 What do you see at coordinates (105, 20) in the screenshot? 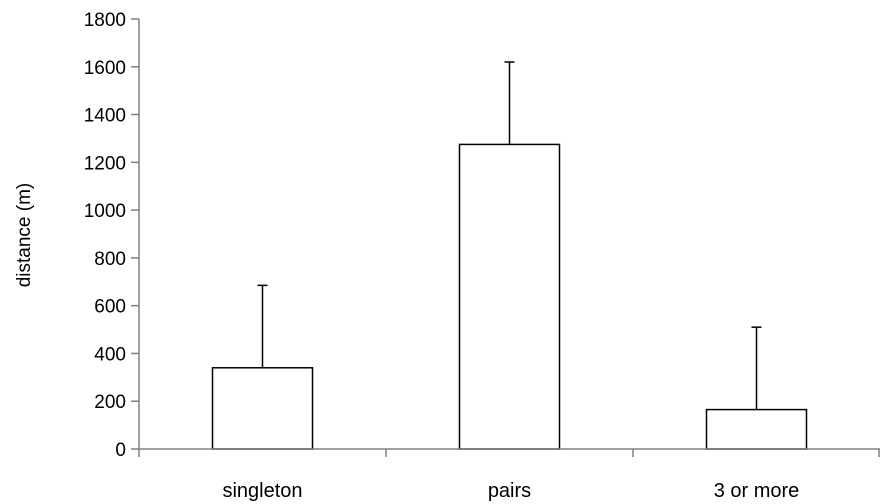
I see `y-tick-label: 1800` at bounding box center [105, 20].